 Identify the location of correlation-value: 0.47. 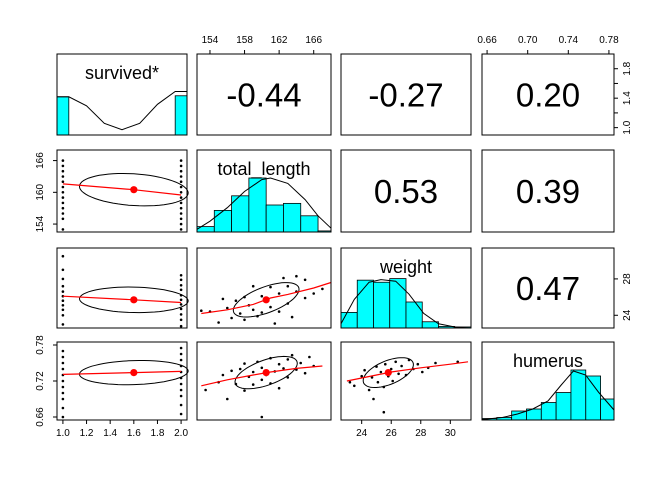
(548, 288).